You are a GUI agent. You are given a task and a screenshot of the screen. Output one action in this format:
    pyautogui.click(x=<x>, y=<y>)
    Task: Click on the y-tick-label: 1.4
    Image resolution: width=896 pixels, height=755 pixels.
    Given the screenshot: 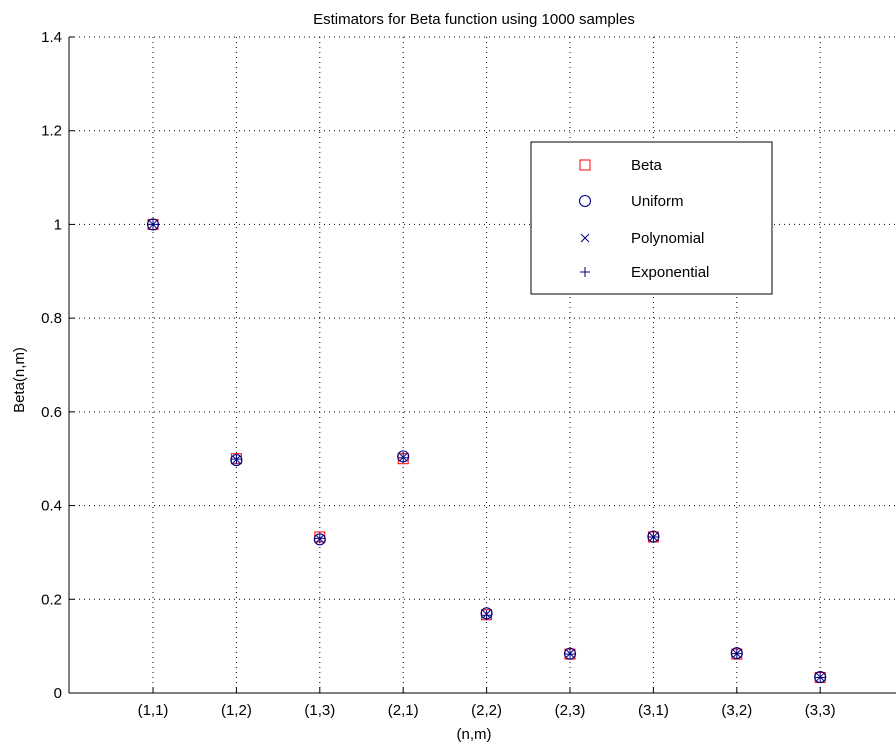 What is the action you would take?
    pyautogui.click(x=51, y=37)
    